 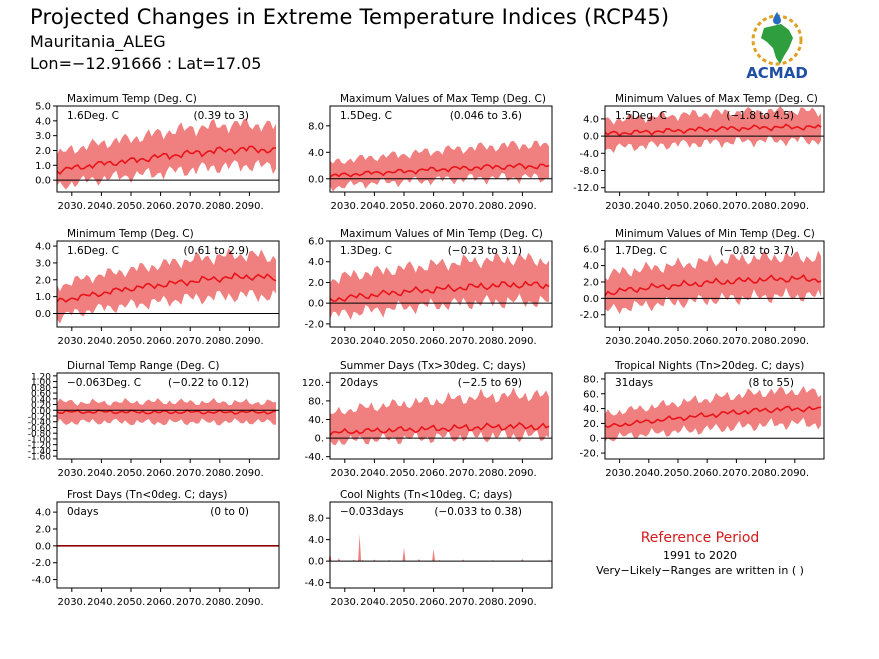 What do you see at coordinates (478, 512) in the screenshot?
I see `likely-range-label: (−0.033 to 0.38)` at bounding box center [478, 512].